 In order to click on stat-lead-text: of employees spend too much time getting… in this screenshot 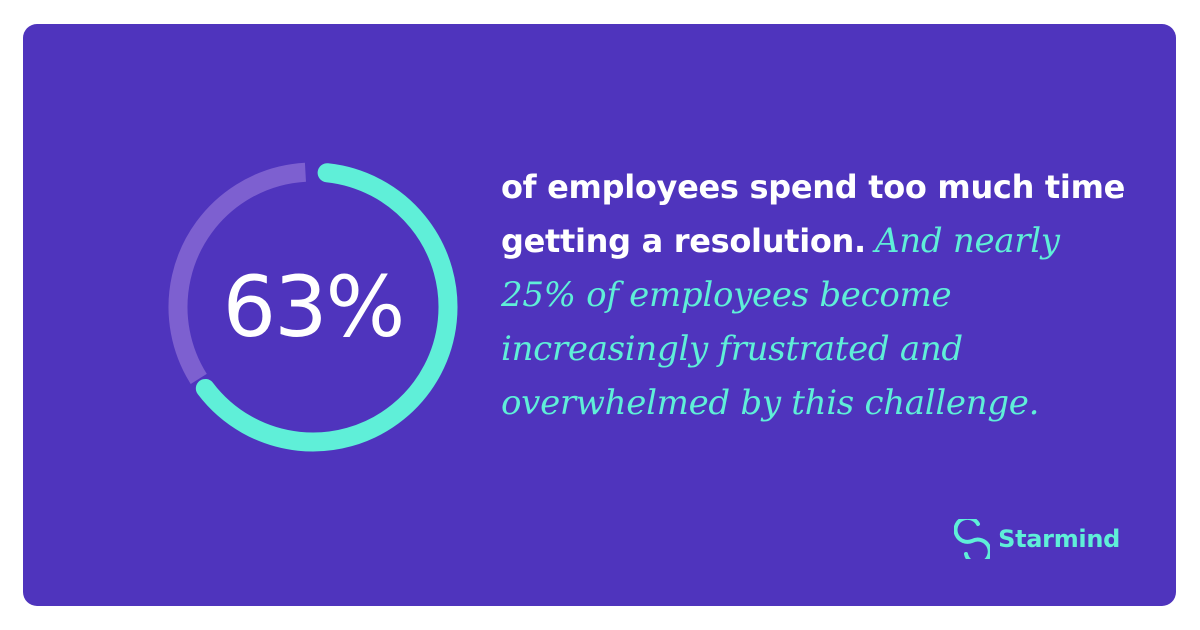, I will do `click(813, 214)`.